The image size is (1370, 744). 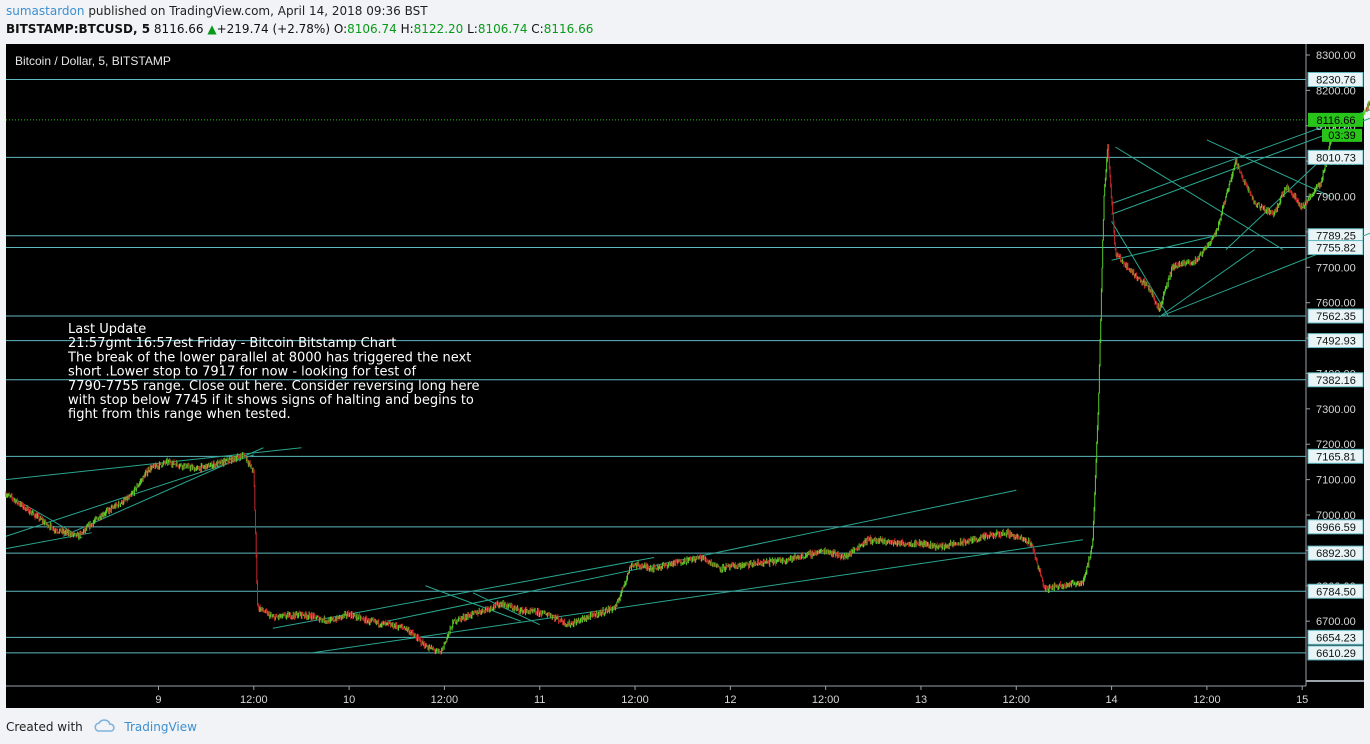 I want to click on level-price-label: 7382.16, so click(x=1336, y=381).